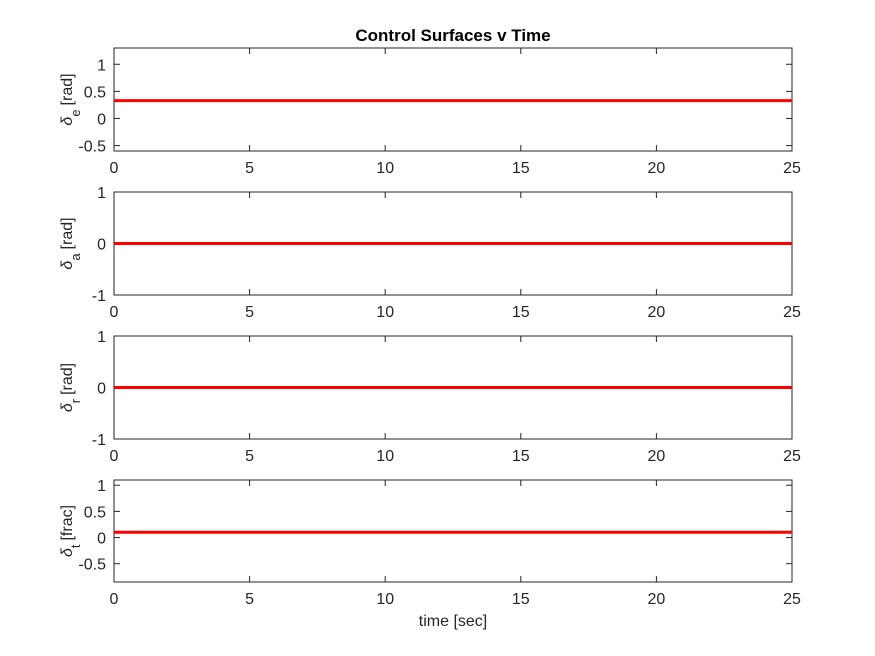 This screenshot has height=656, width=875. I want to click on y-axis-label: δr [rad], so click(71, 387).